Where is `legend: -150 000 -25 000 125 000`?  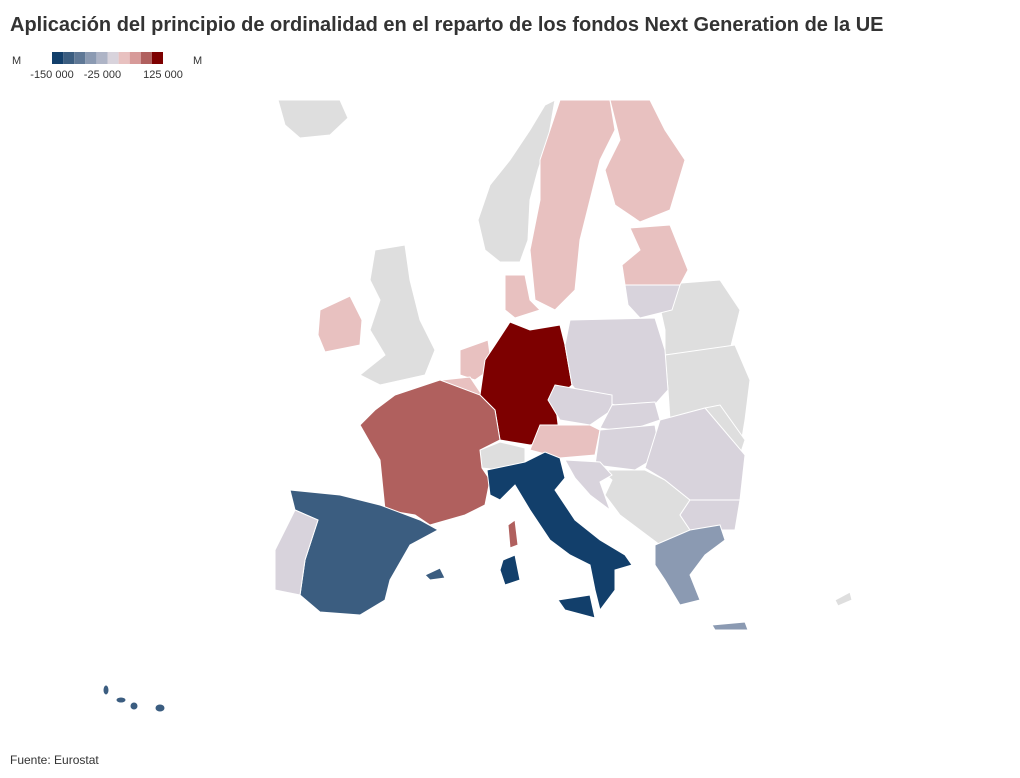 legend: -150 000 -25 000 125 000 is located at coordinates (106, 66).